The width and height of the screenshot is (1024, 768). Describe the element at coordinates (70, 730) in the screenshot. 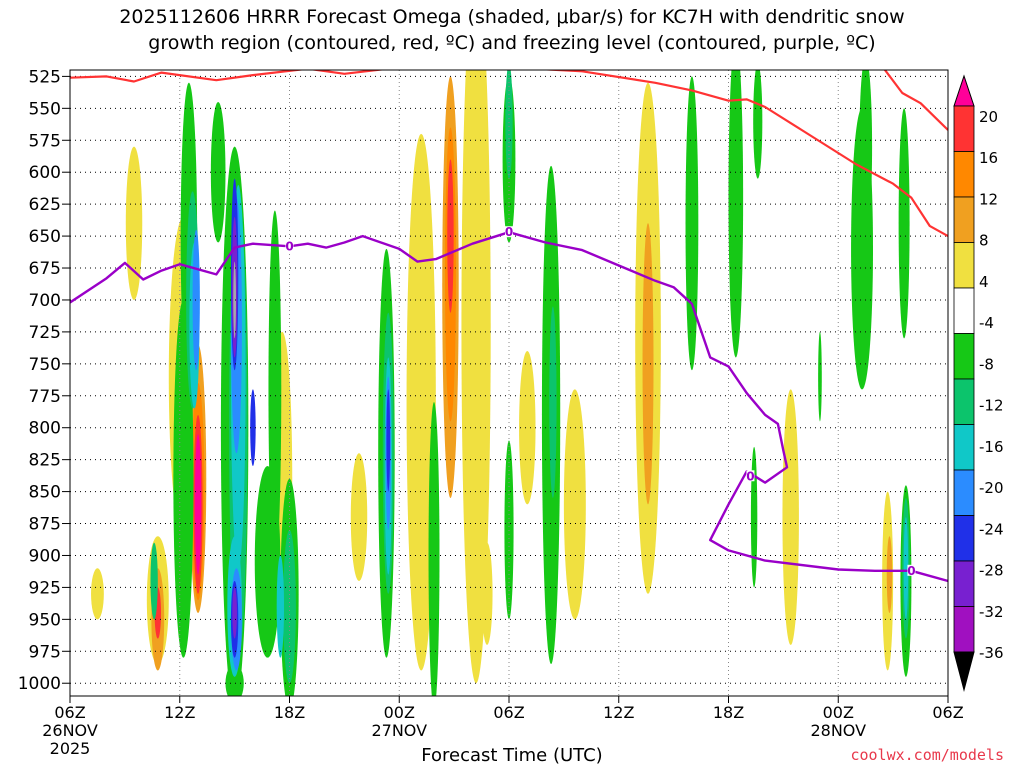

I see `x-date-label-0: 26NOV` at that location.